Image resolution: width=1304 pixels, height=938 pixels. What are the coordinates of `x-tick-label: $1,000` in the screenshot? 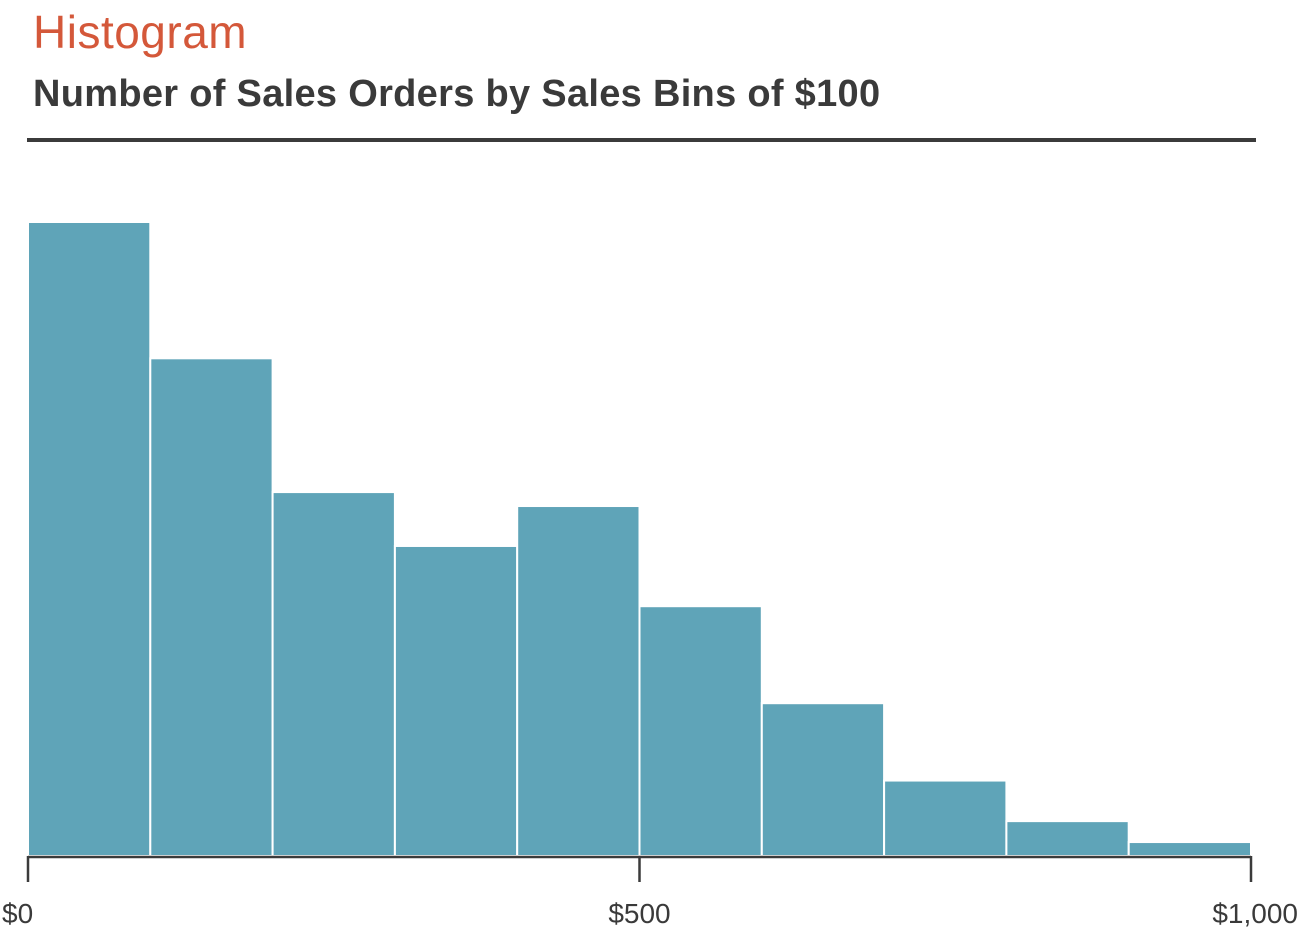 It's located at (1255, 913).